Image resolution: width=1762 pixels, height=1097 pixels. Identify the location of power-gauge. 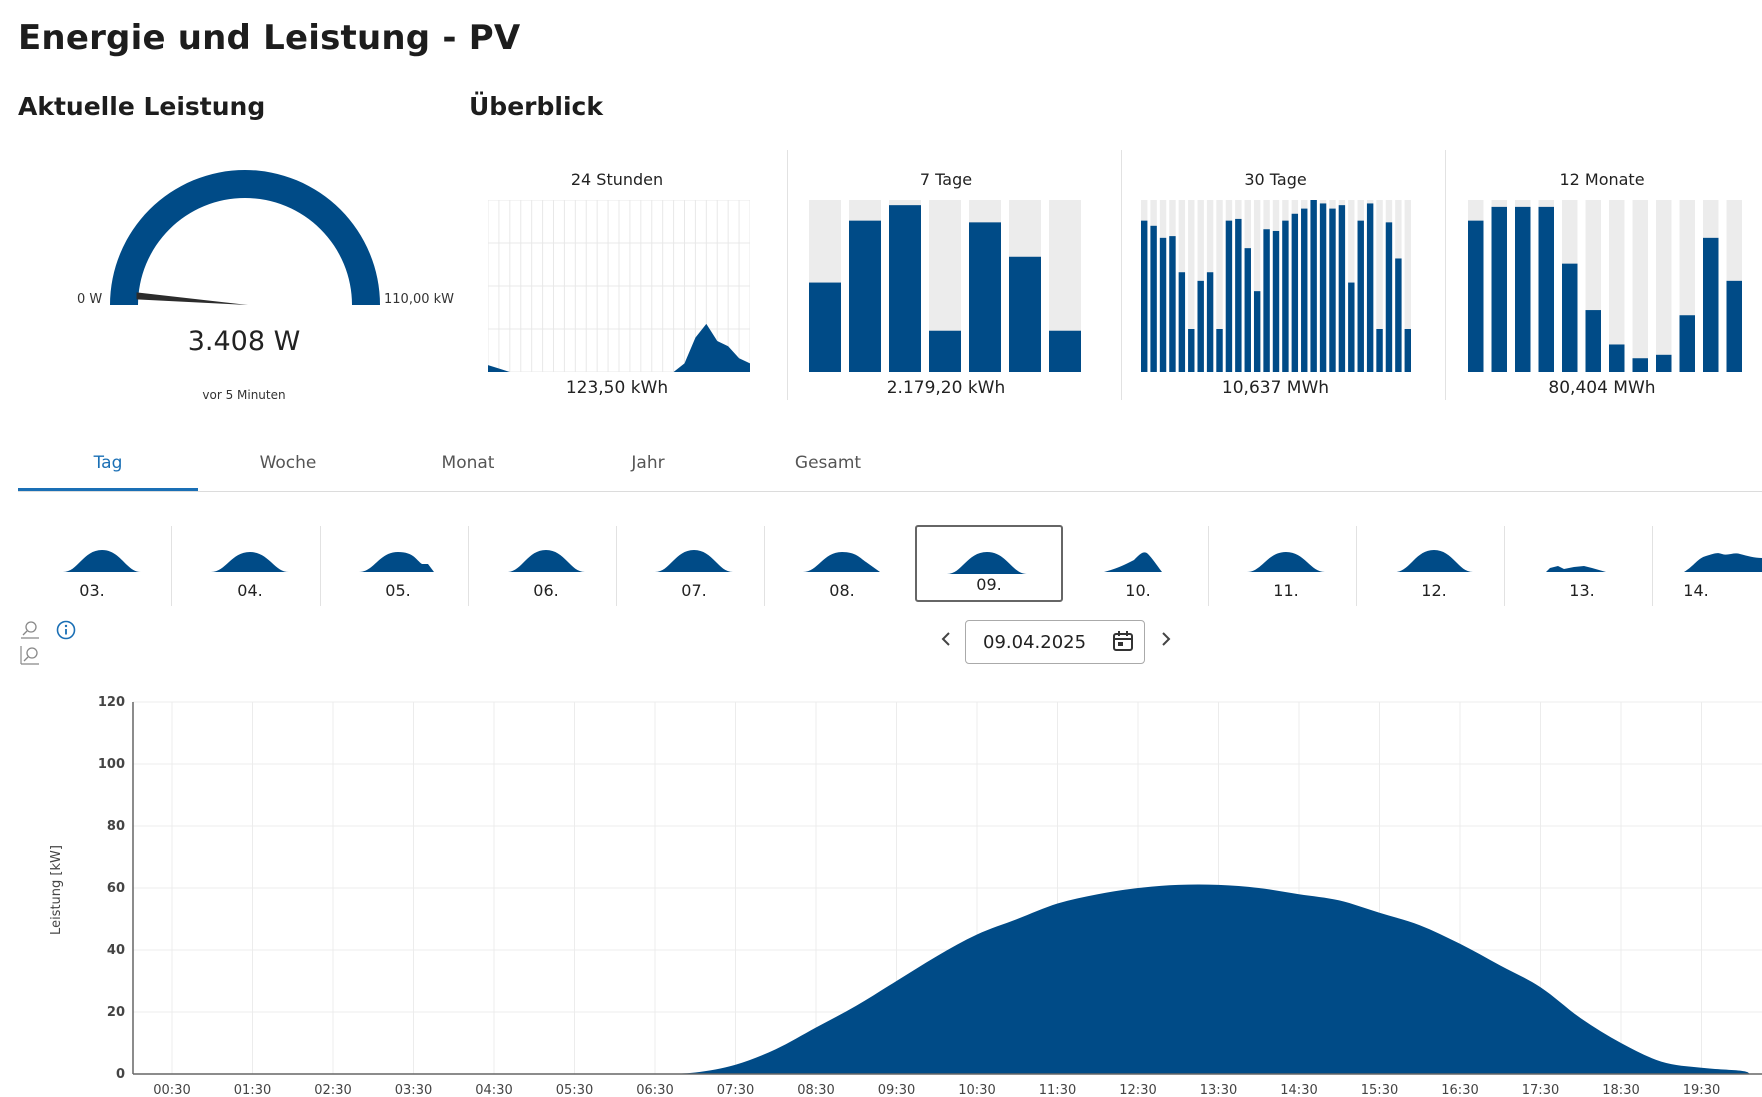
(245, 237).